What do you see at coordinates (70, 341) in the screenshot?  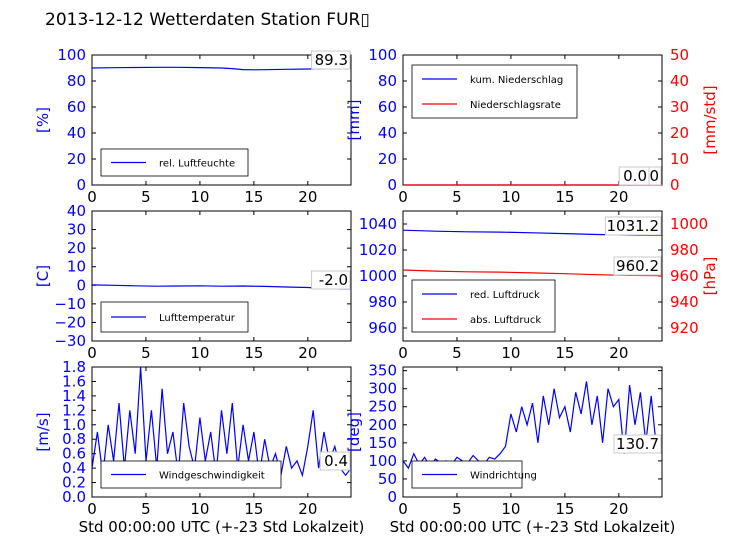 I see `chart3-y-tick-label: −30` at bounding box center [70, 341].